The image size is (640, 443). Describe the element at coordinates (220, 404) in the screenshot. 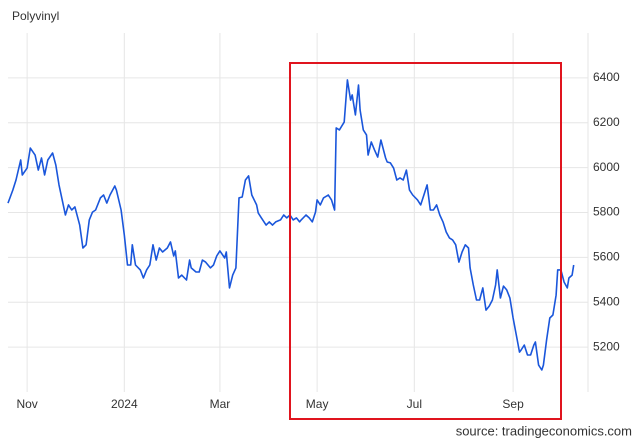

I see `x-tick-label: Mar` at that location.